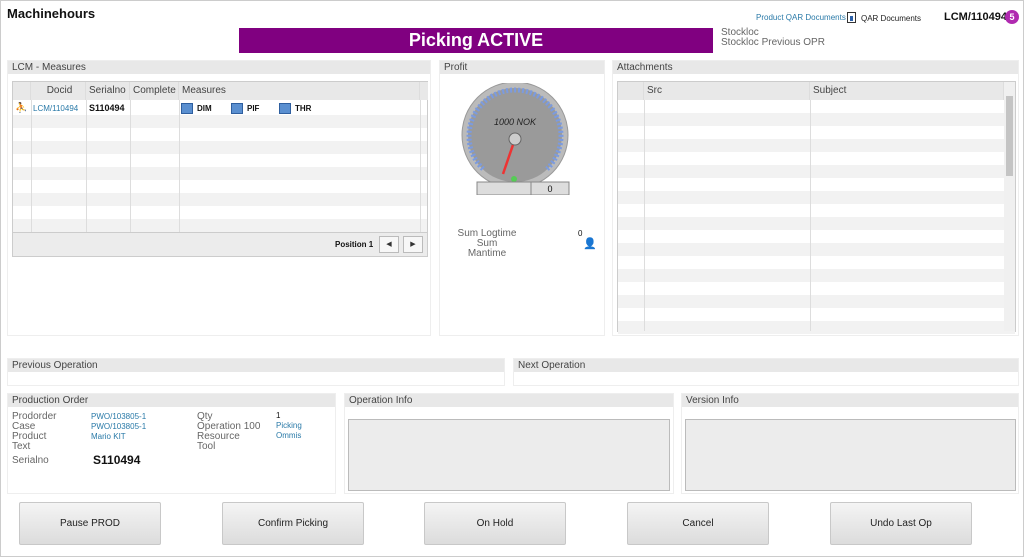 The image size is (1024, 557). Describe the element at coordinates (975, 17) in the screenshot. I see `doc-id: LCM/110494` at that location.